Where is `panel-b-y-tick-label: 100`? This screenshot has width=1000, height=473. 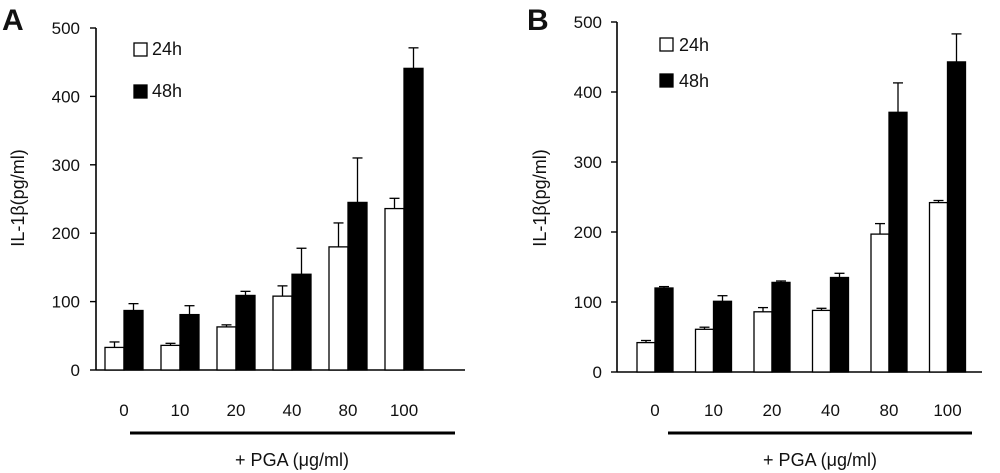 panel-b-y-tick-label: 100 is located at coordinates (588, 302).